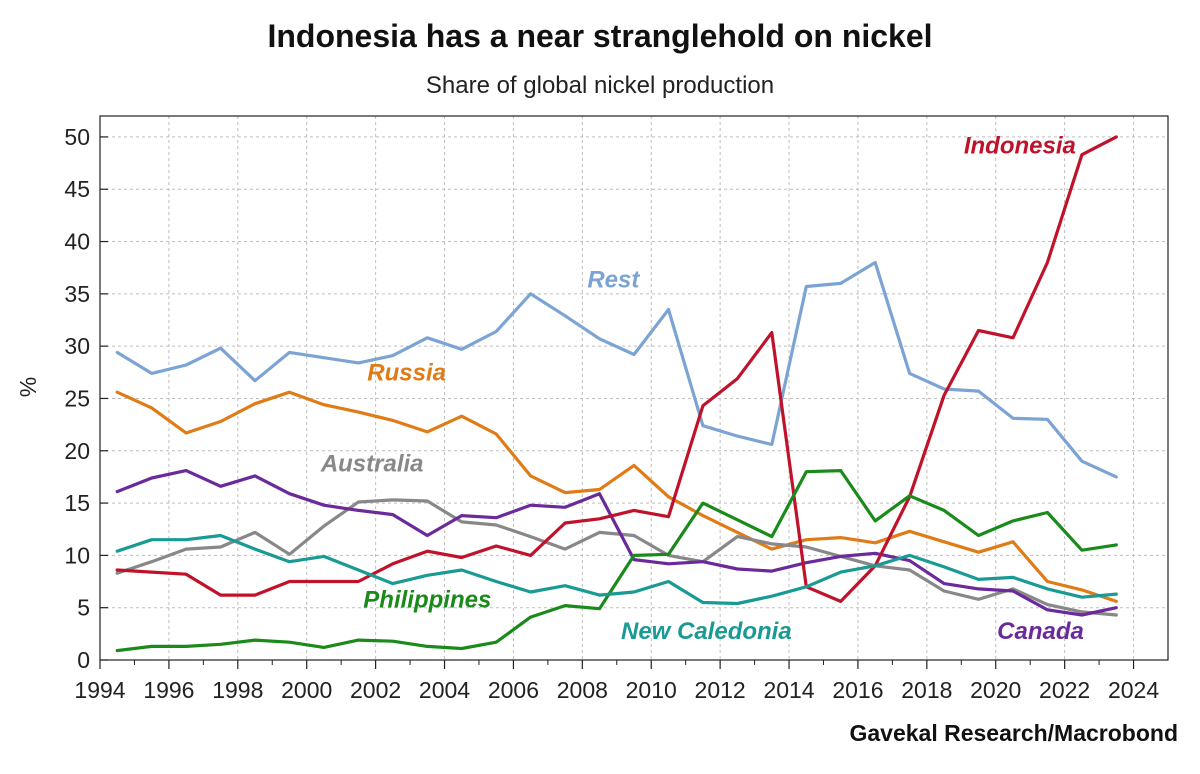 The image size is (1200, 774). Describe the element at coordinates (77, 346) in the screenshot. I see `y-tick-label: 30` at that location.